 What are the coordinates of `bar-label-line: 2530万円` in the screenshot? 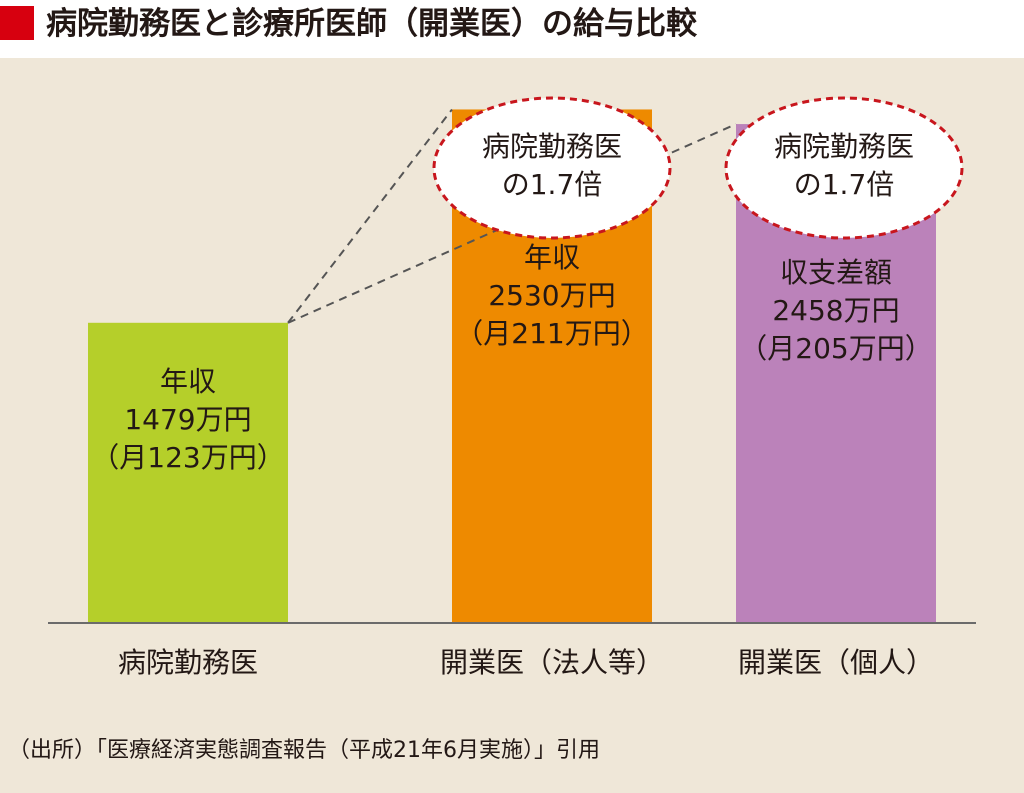 It's located at (552, 296).